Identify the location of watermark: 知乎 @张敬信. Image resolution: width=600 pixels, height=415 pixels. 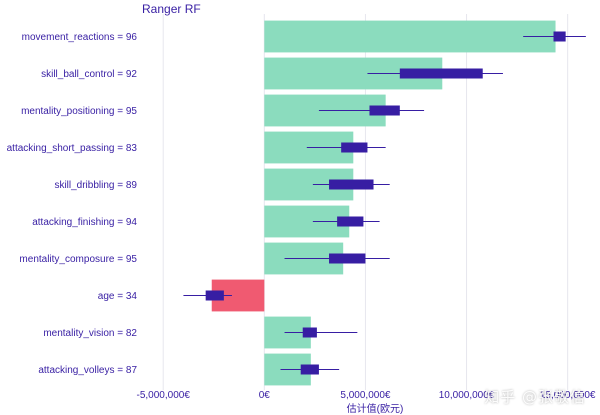
(535, 397).